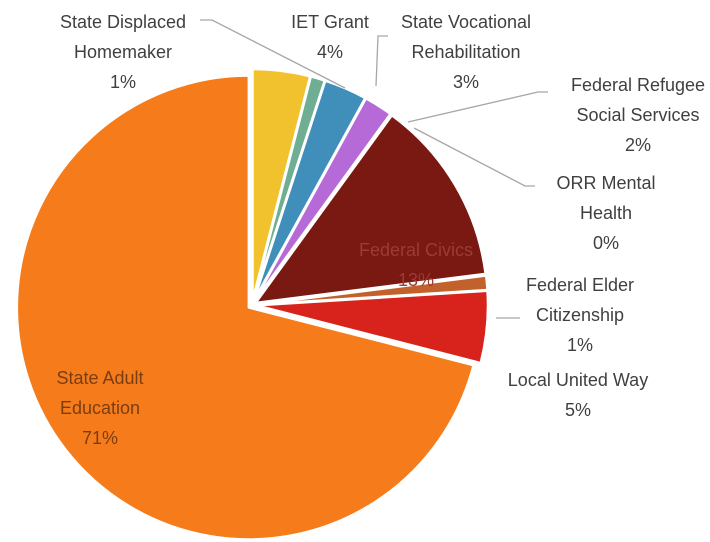  I want to click on percent-label: 3%, so click(465, 82).